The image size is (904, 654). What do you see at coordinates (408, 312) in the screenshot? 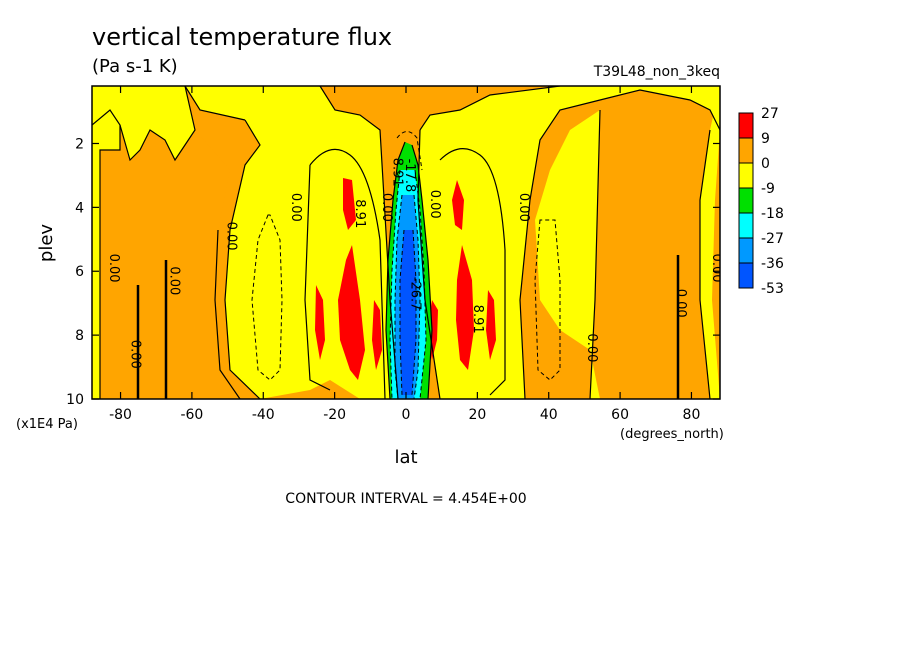
I see `deep-blue-plume` at bounding box center [408, 312].